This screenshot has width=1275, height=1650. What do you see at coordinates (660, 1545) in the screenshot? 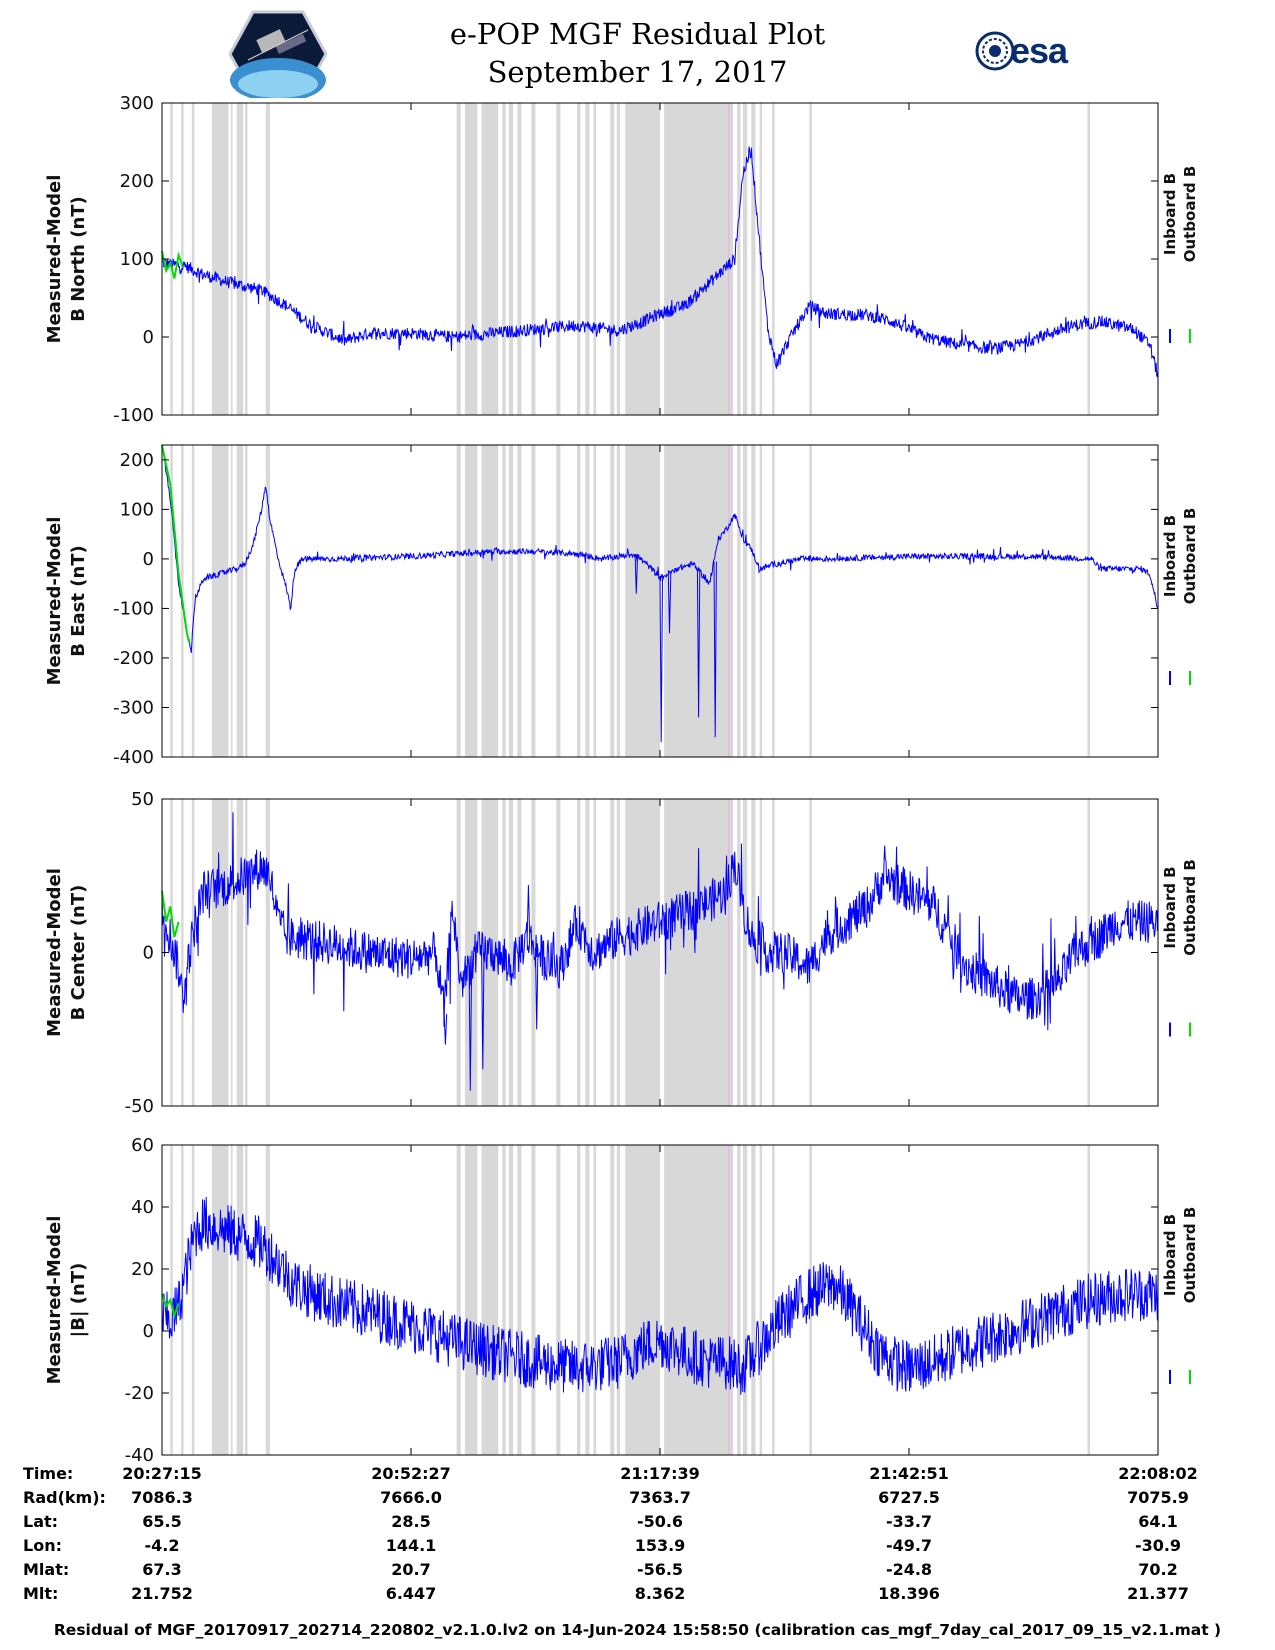
I see `footer-cell: 153.9` at bounding box center [660, 1545].